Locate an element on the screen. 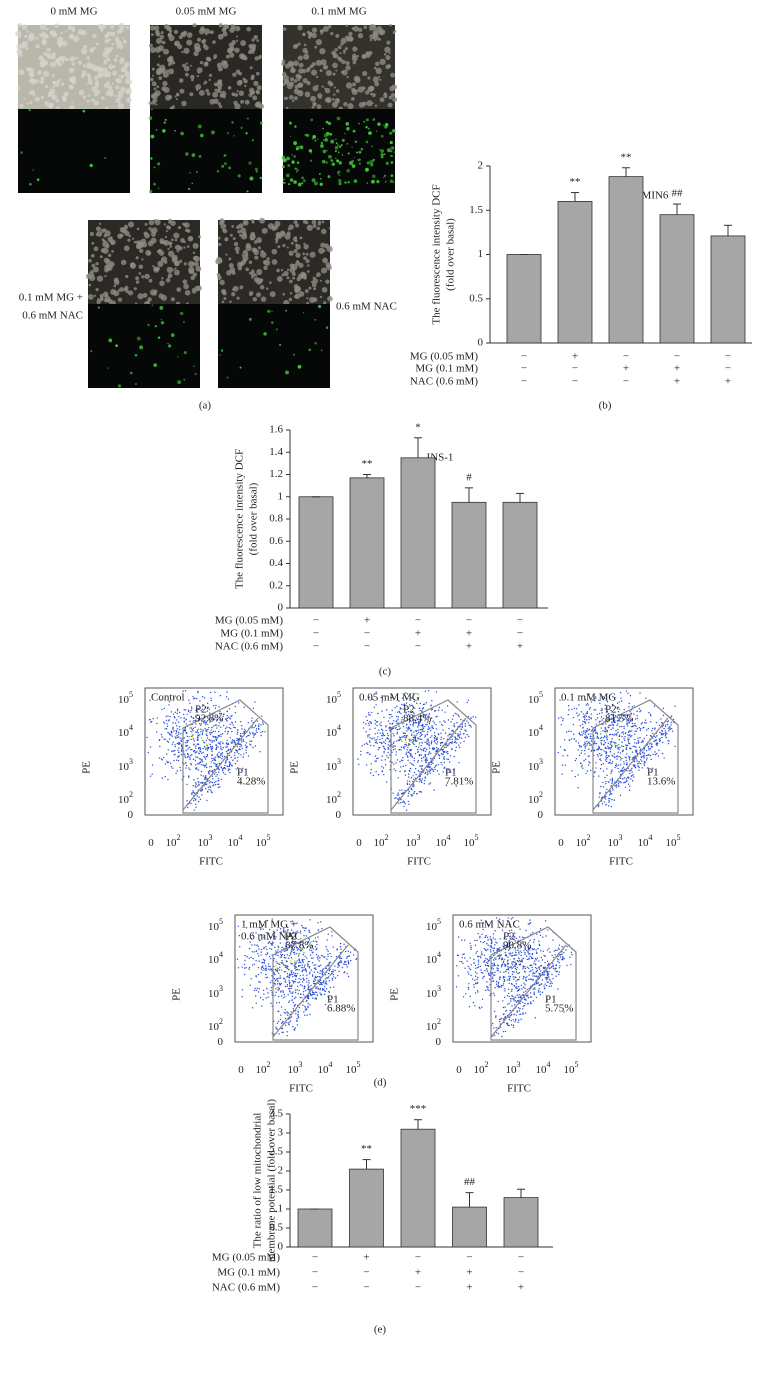 Image resolution: width=764 pixels, height=1382 pixels. condition-mark: + is located at coordinates (469, 634).